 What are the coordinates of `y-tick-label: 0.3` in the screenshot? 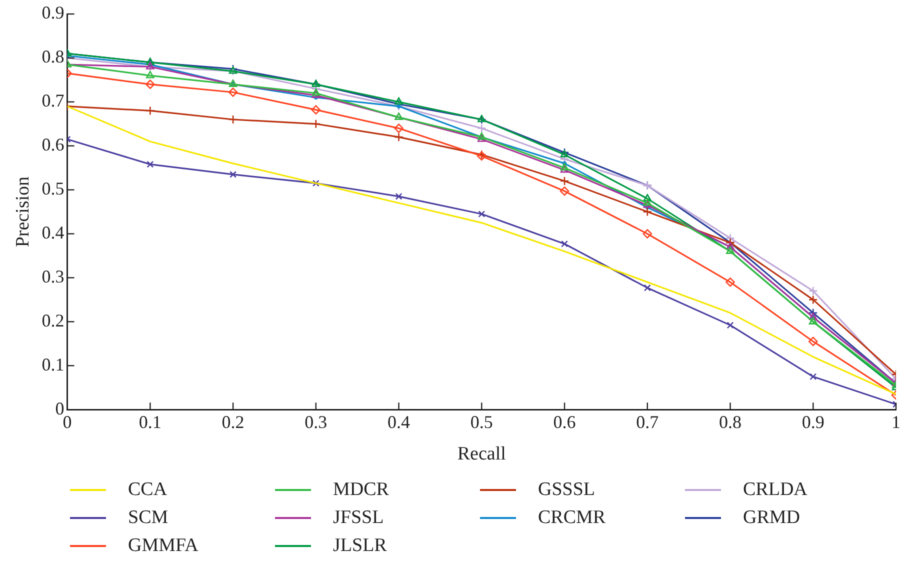 It's located at (53, 276).